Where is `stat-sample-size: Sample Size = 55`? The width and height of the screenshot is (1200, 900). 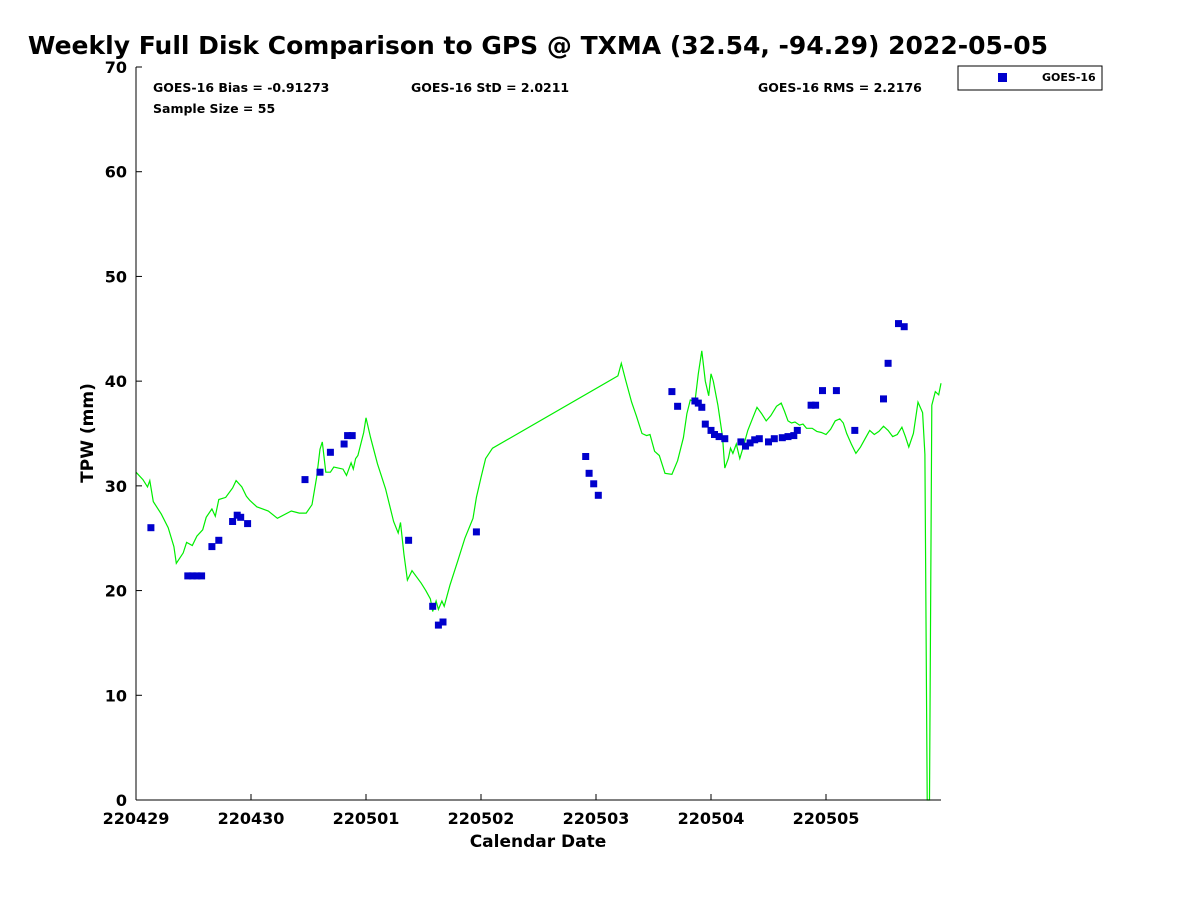 stat-sample-size: Sample Size = 55 is located at coordinates (214, 108).